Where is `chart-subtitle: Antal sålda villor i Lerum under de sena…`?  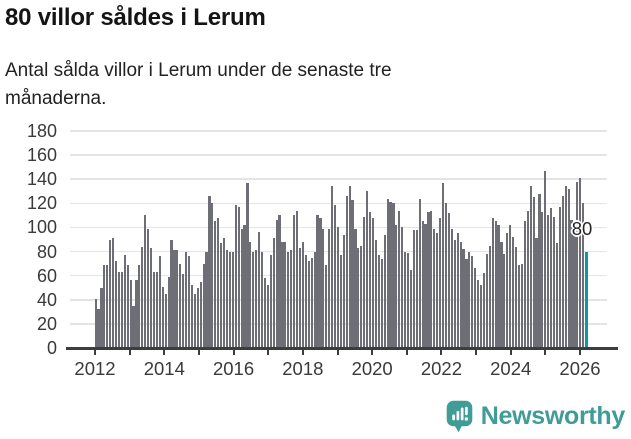
chart-subtitle: Antal sålda villor i Lerum under de sena… is located at coordinates (198, 84).